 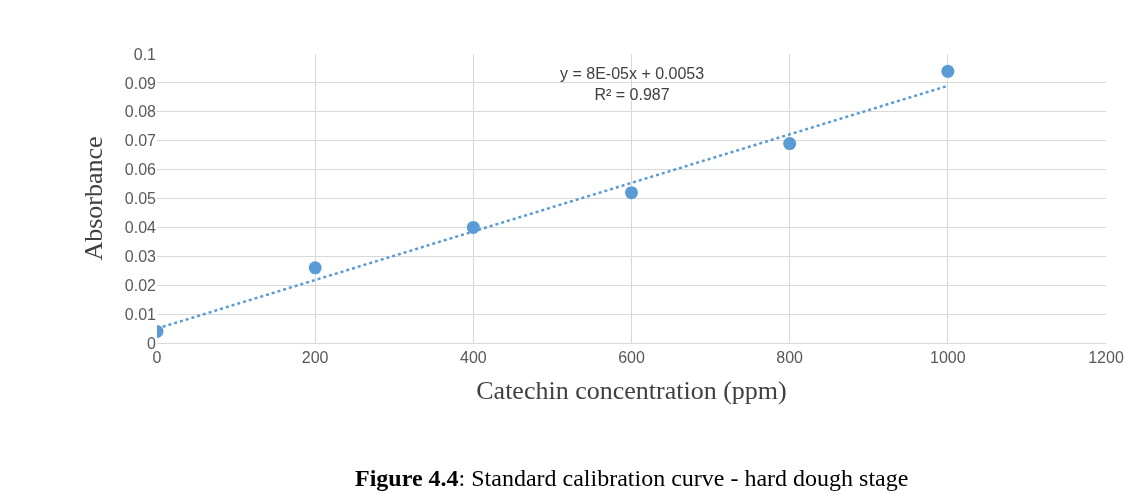 What do you see at coordinates (790, 358) in the screenshot?
I see `x-tick-label: 800` at bounding box center [790, 358].